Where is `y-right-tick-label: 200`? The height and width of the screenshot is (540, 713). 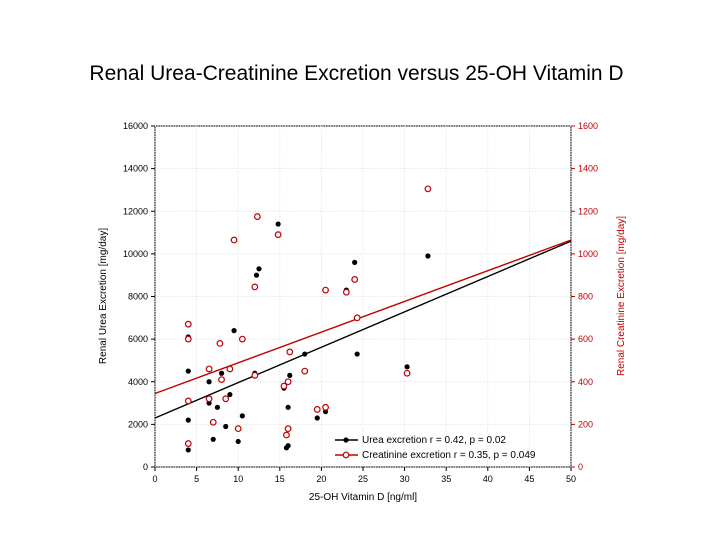
y-right-tick-label: 200 is located at coordinates (585, 424).